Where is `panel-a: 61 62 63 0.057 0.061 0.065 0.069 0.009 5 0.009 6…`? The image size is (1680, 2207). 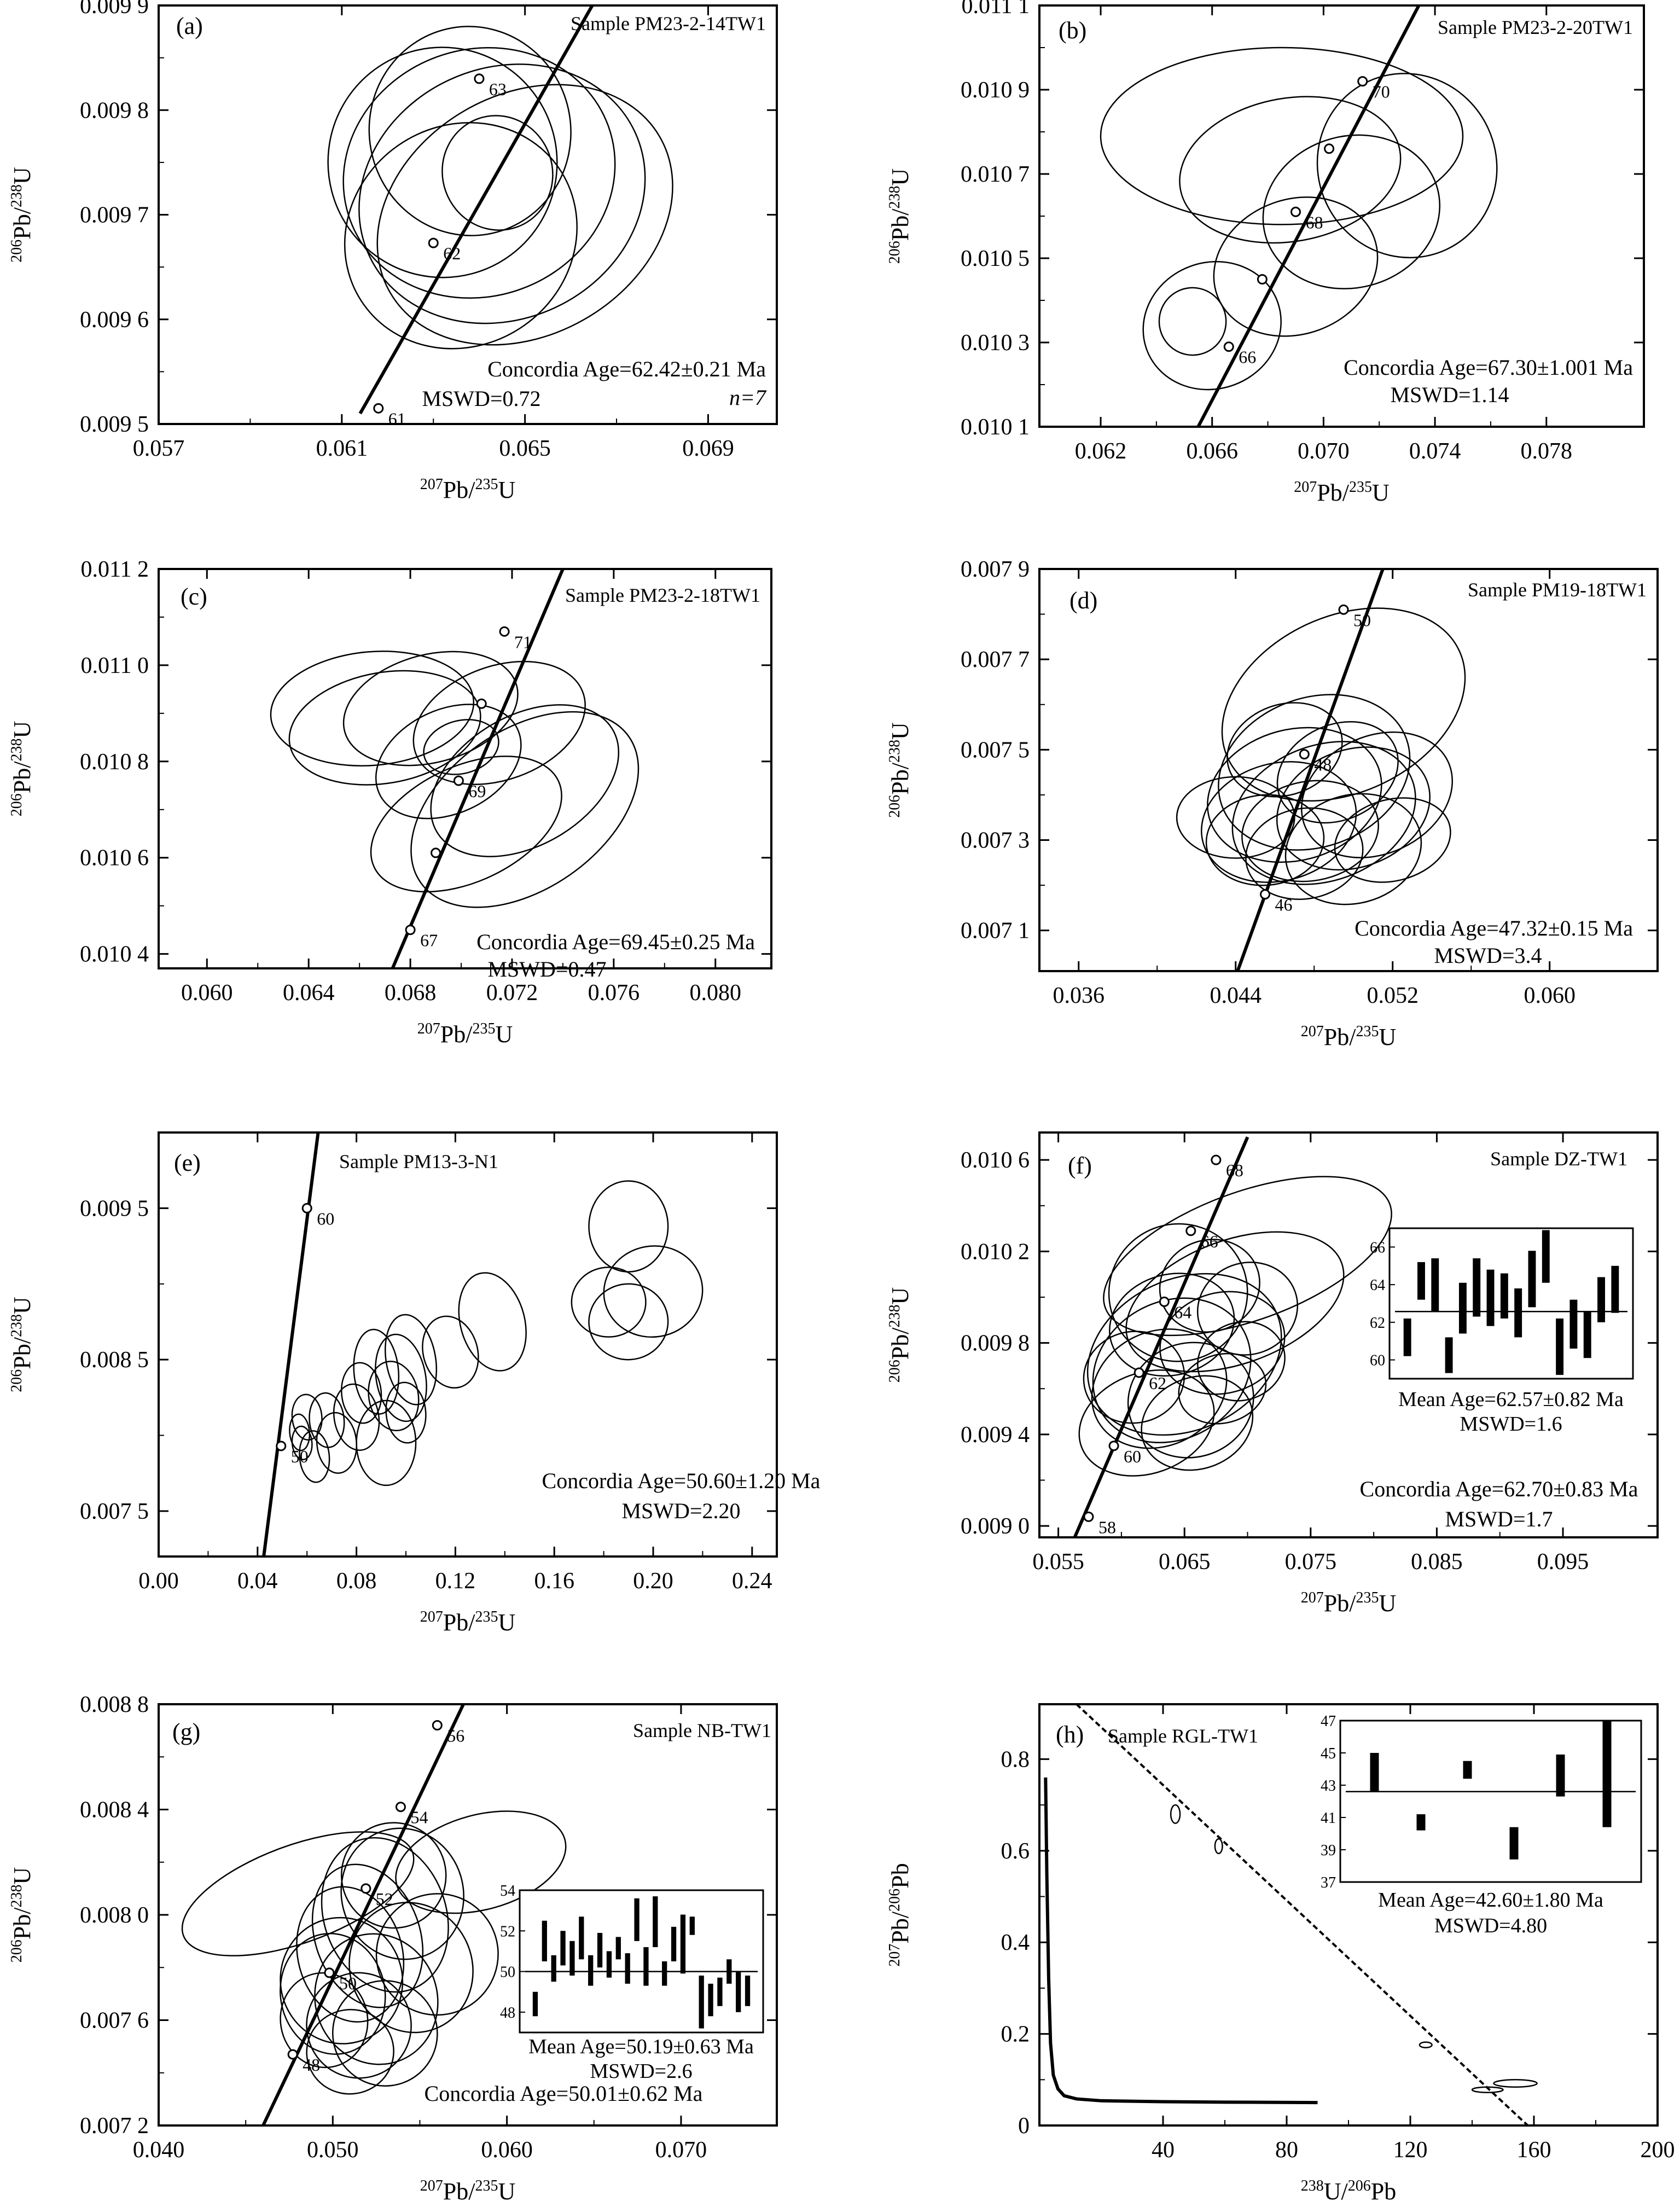 panel-a: 61 62 63 0.057 0.061 0.065 0.069 0.009 5 0.009 6… is located at coordinates (393, 251).